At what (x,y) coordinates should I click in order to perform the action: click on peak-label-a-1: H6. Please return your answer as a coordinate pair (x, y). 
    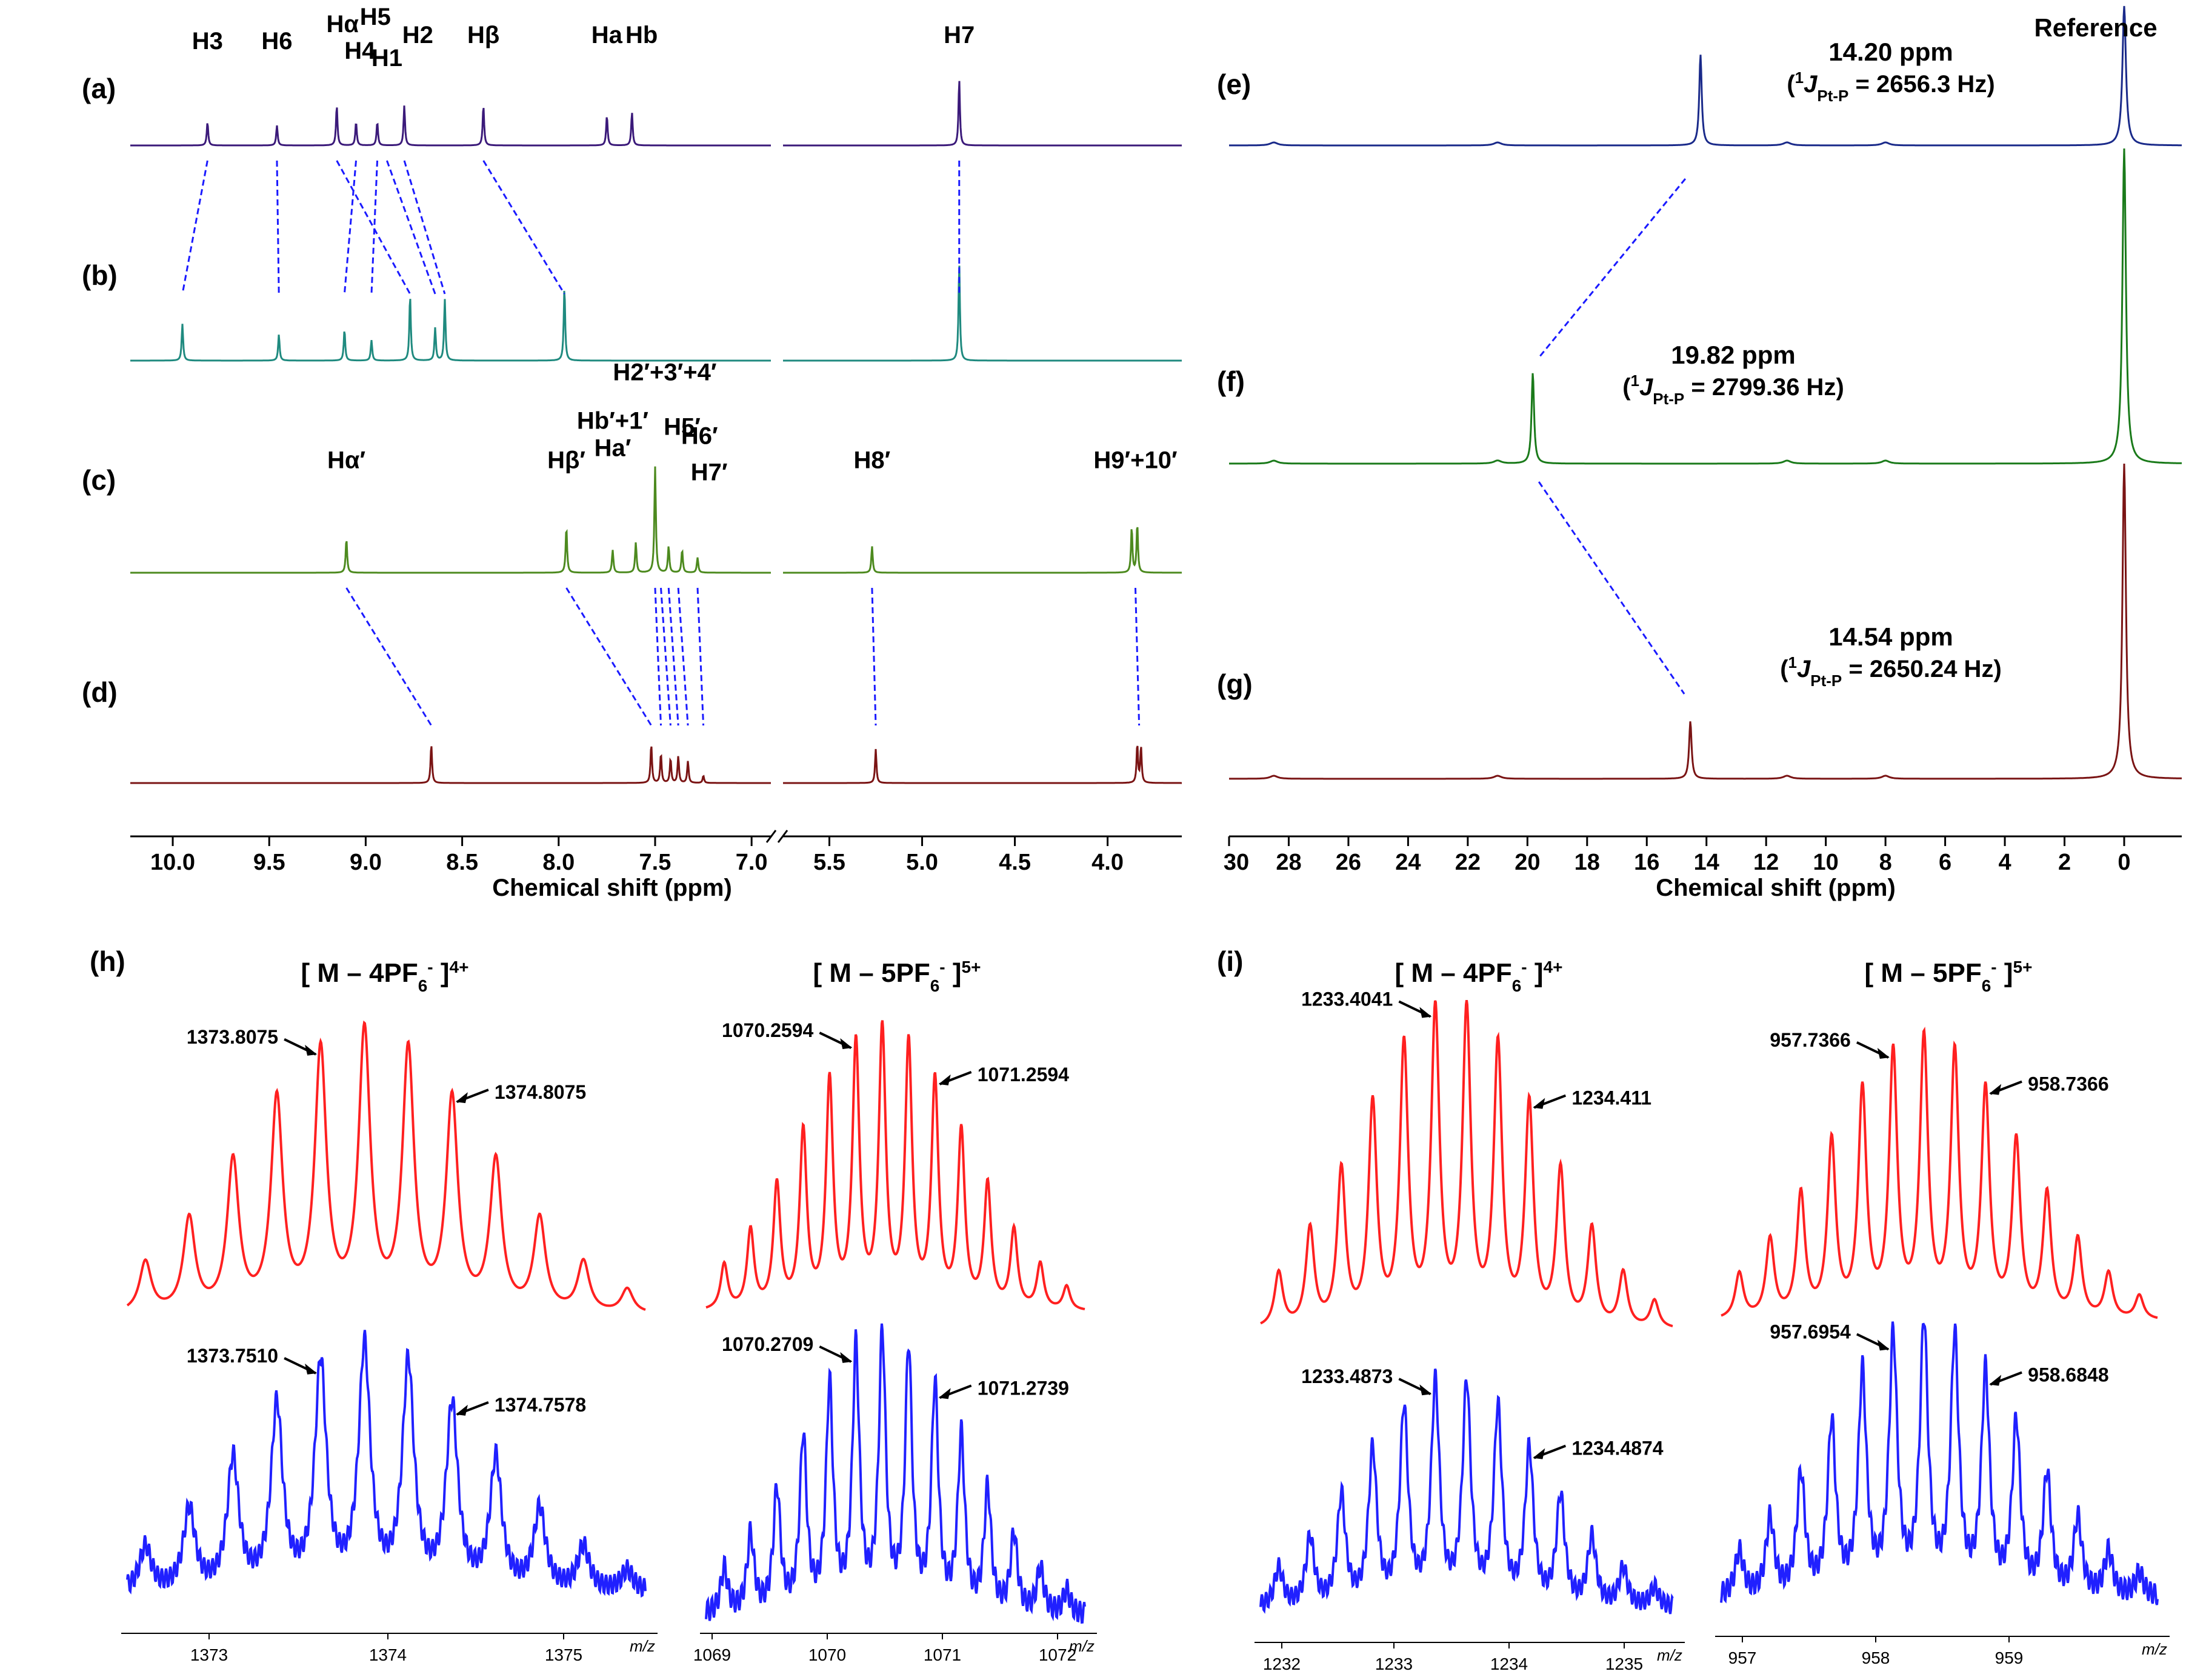
    Looking at the image, I should click on (276, 41).